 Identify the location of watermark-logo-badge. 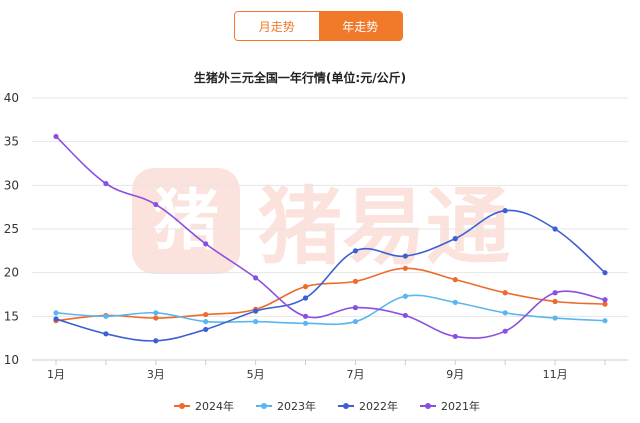
(186, 221).